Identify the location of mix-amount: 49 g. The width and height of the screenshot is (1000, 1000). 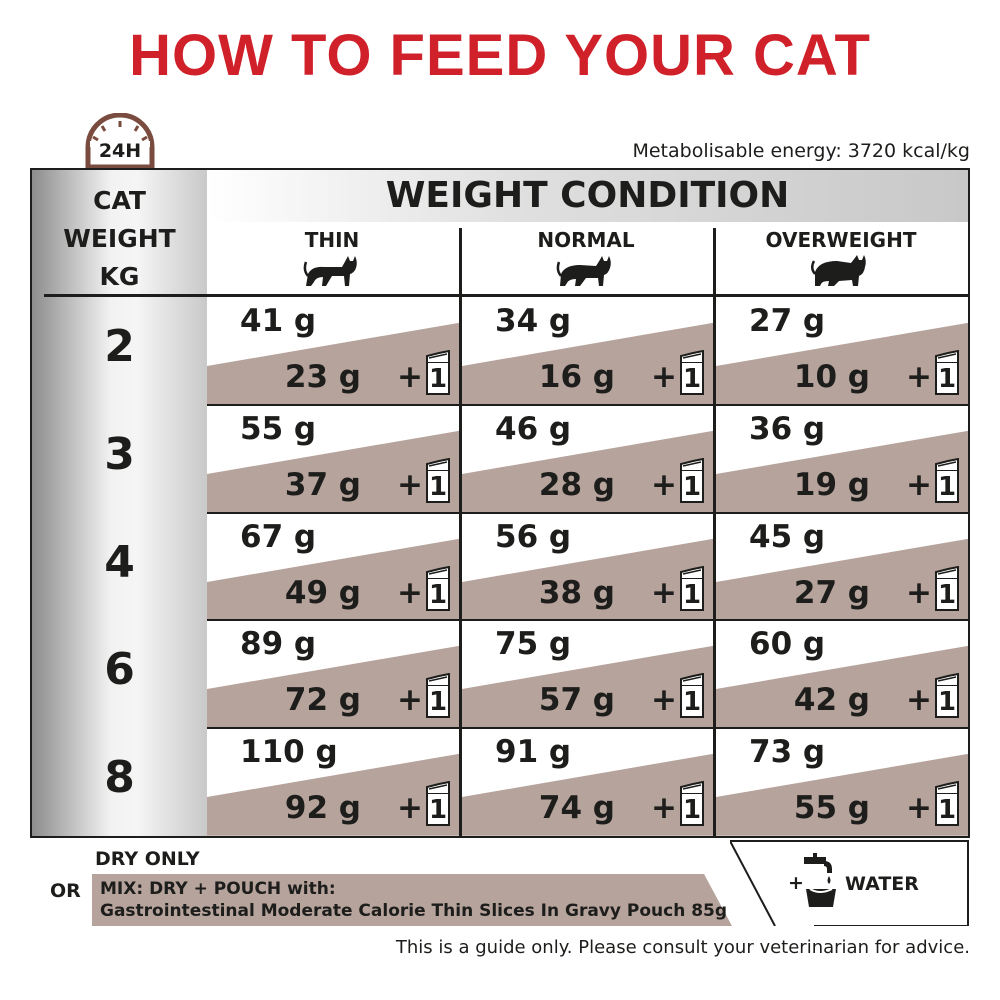
(322, 592).